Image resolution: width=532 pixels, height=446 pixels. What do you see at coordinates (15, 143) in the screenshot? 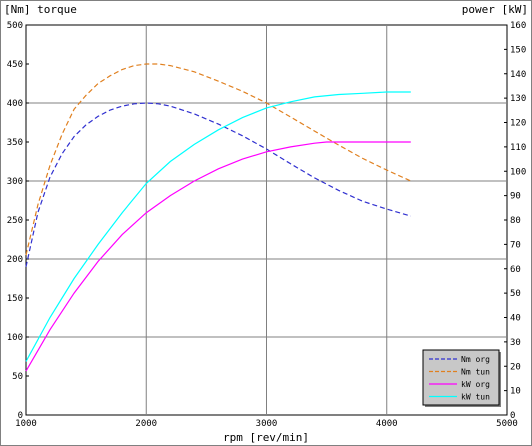
I see `y-tick-label-left: 350` at bounding box center [15, 143].